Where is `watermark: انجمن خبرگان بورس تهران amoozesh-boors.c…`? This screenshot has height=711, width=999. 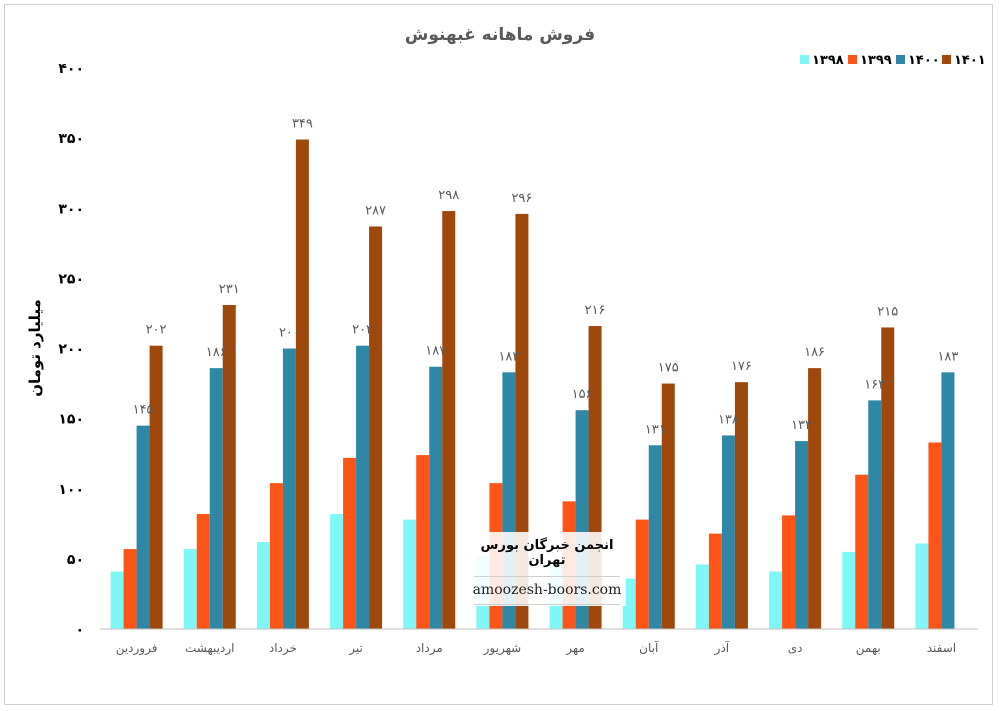 watermark: انجمن خبرگان بورس تهران amoozesh-boors.c… is located at coordinates (547, 569).